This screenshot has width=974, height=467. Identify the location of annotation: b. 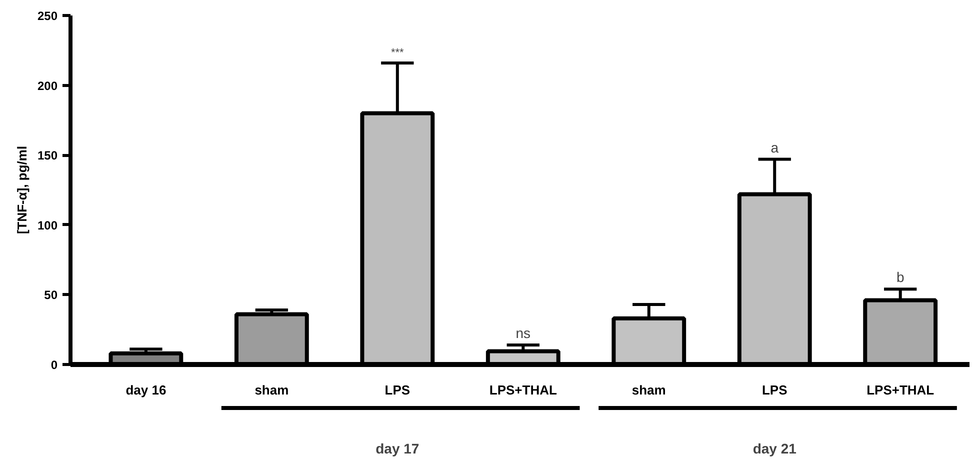
(900, 277).